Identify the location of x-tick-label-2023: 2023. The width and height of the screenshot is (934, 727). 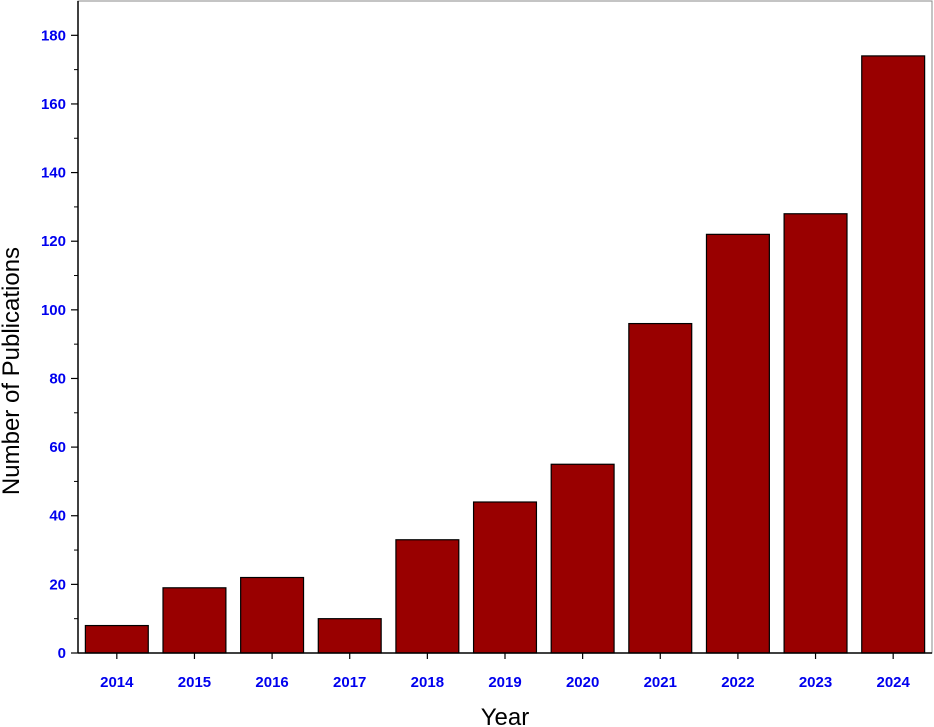
(815, 682).